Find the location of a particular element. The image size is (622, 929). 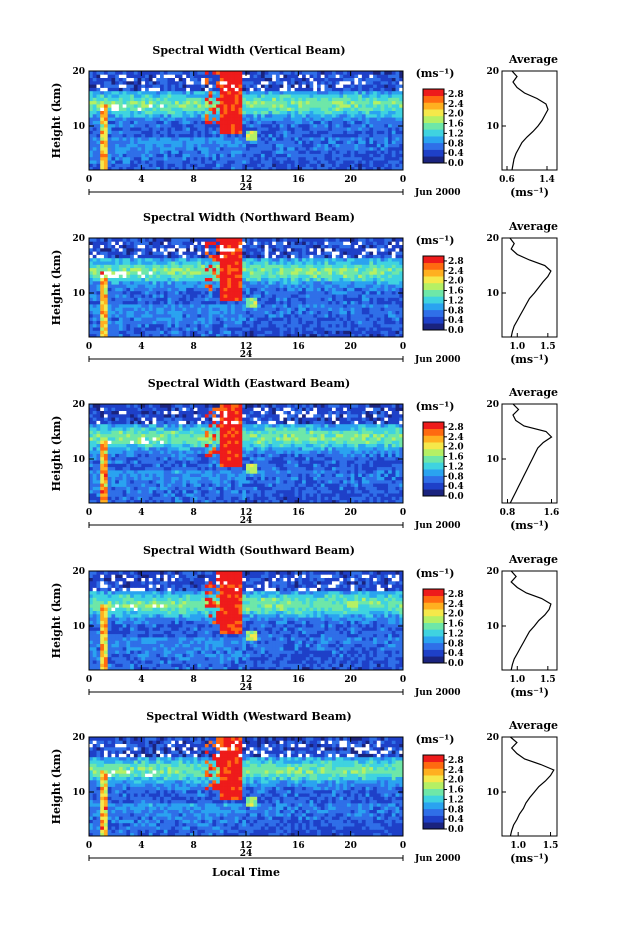

colorbar-tick-label: 2.0 is located at coordinates (456, 115).